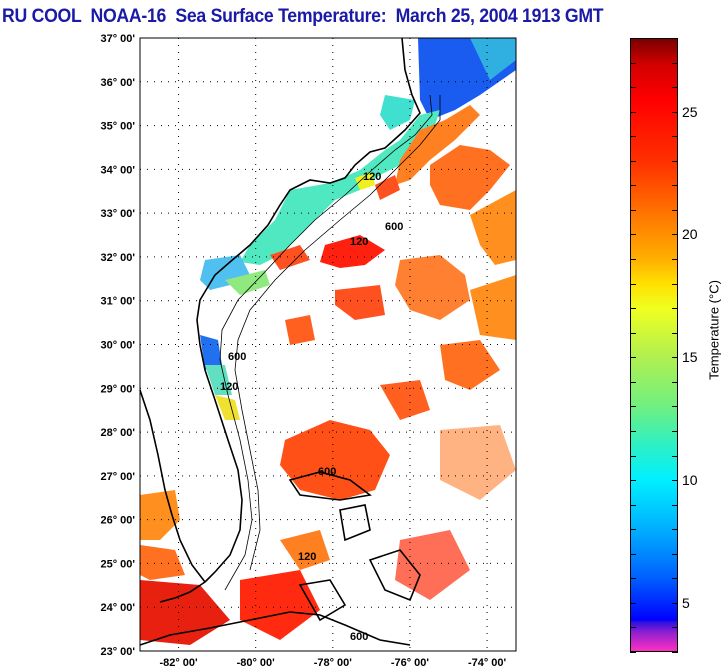  I want to click on sst-patch-cool-north, so click(493, 59).